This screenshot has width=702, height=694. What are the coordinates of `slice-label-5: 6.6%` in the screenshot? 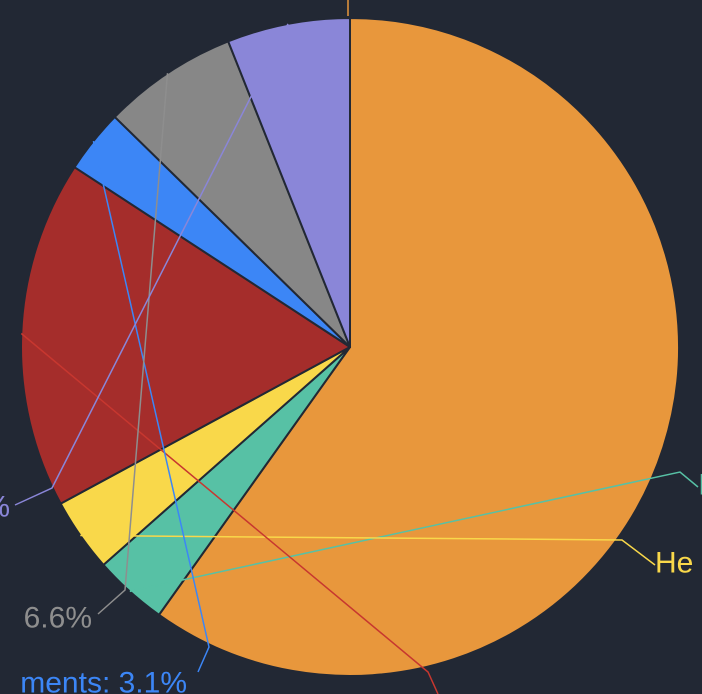 It's located at (58, 618).